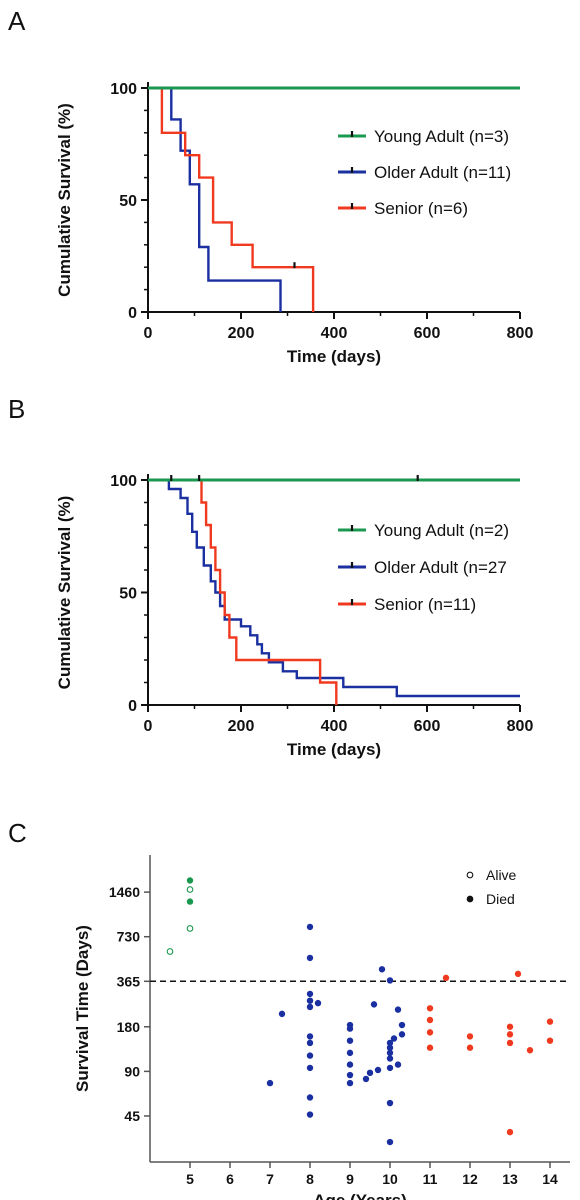 The height and width of the screenshot is (1200, 580). What do you see at coordinates (470, 875) in the screenshot?
I see `legend-marker-open` at bounding box center [470, 875].